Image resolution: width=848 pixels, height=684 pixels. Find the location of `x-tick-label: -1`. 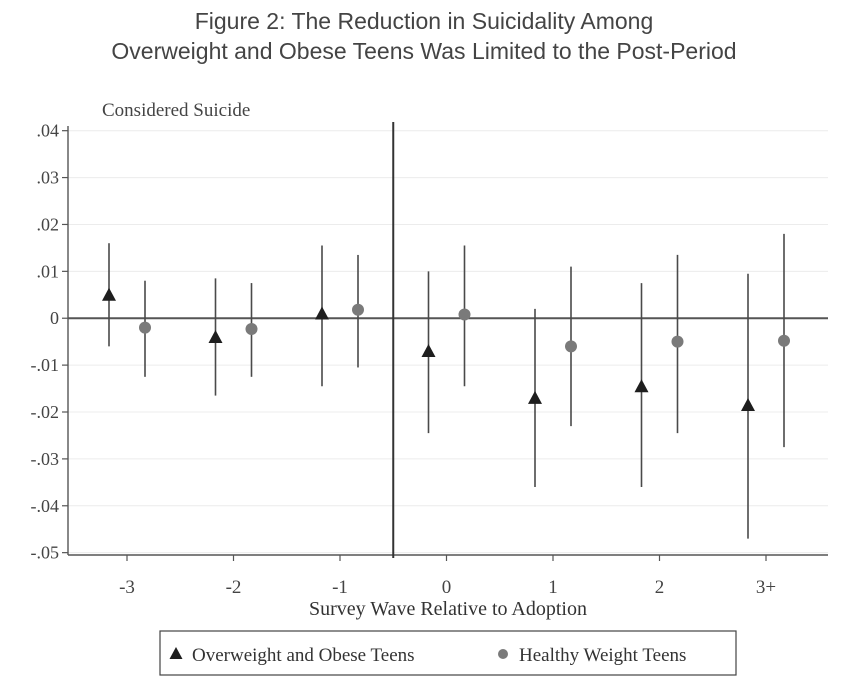

x-tick-label: -1 is located at coordinates (340, 587).